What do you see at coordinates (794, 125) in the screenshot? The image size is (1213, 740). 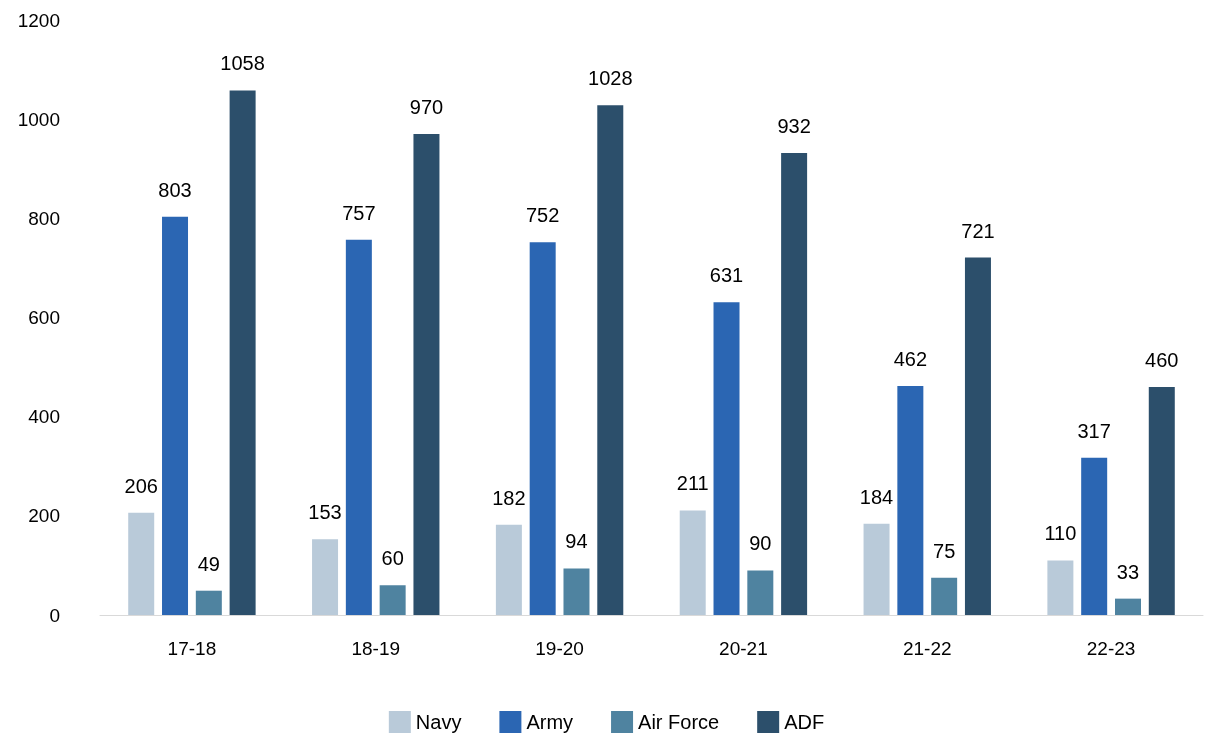 I see `data-label: 932` at bounding box center [794, 125].